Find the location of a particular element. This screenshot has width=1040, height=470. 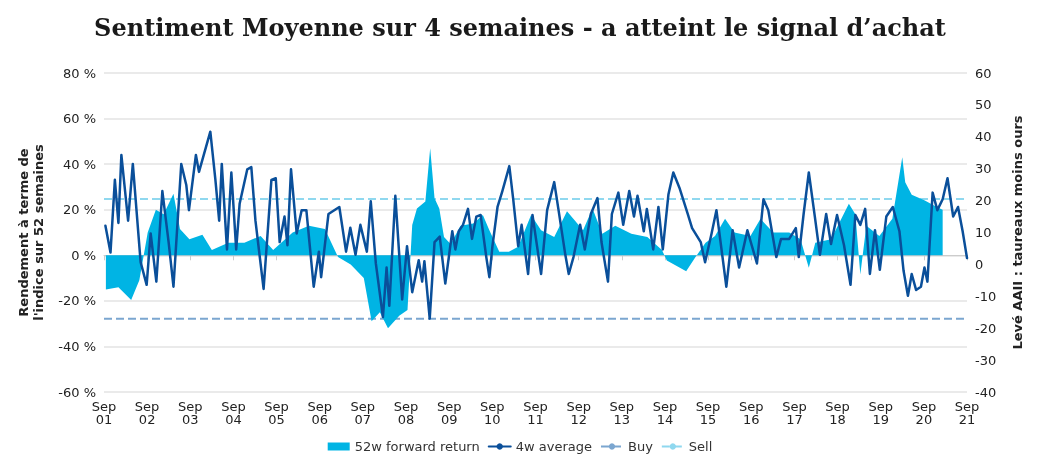

x-tick-label: Sep 19 is located at coordinates (880, 413).